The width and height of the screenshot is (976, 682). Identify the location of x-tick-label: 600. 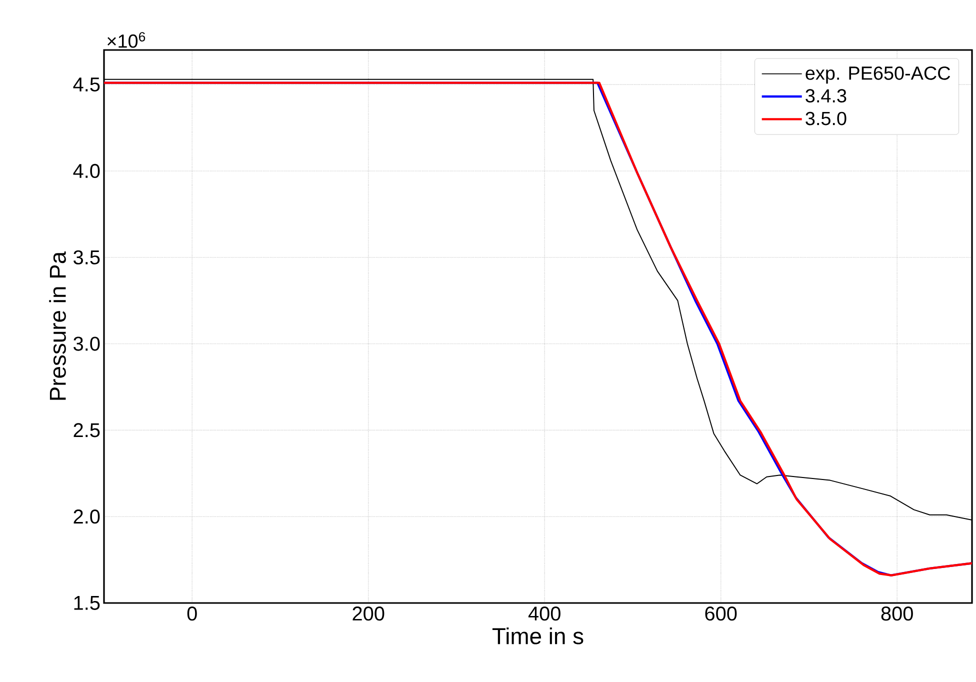
(721, 613).